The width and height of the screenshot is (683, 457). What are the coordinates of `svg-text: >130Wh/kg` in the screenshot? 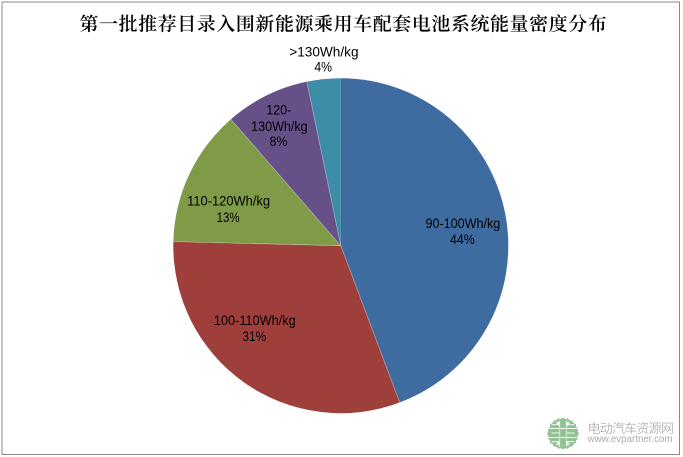 It's located at (323, 51).